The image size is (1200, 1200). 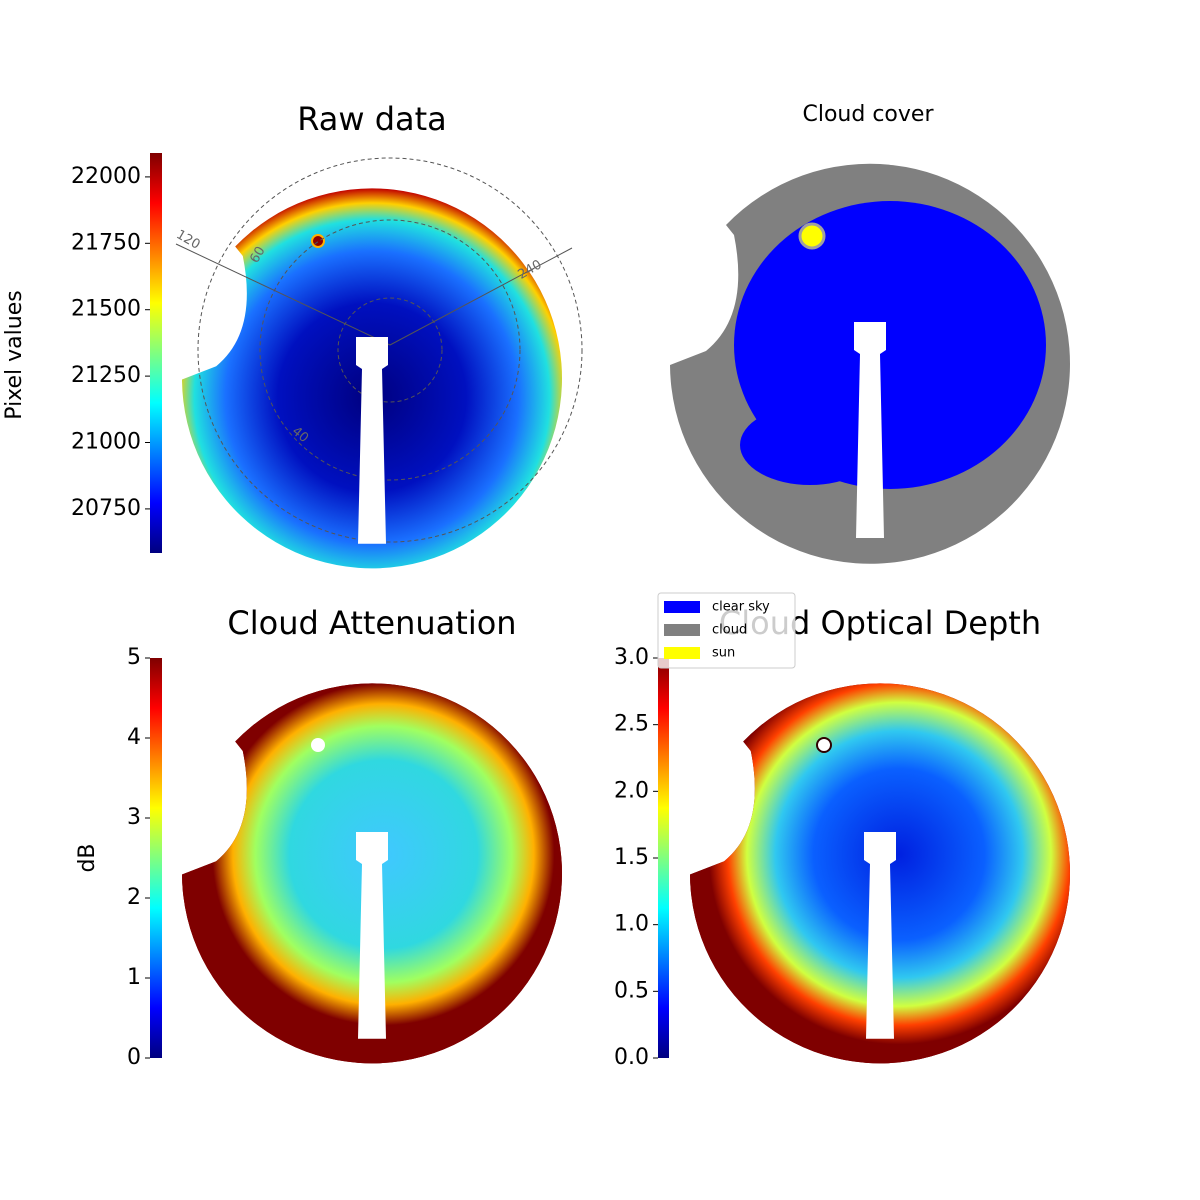 I want to click on colorbar-tick-label: 5, so click(x=134, y=657).